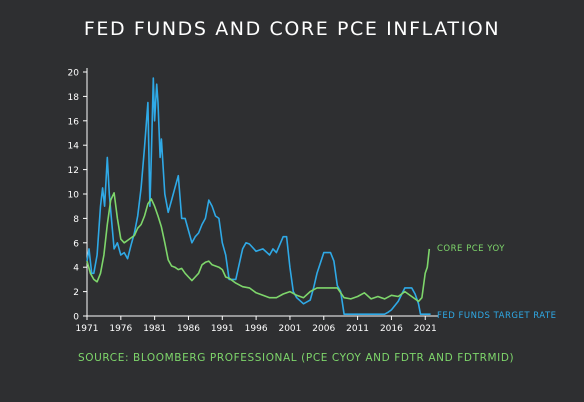 This screenshot has width=584, height=402. Describe the element at coordinates (425, 329) in the screenshot. I see `x-tick-label: 2021` at that location.